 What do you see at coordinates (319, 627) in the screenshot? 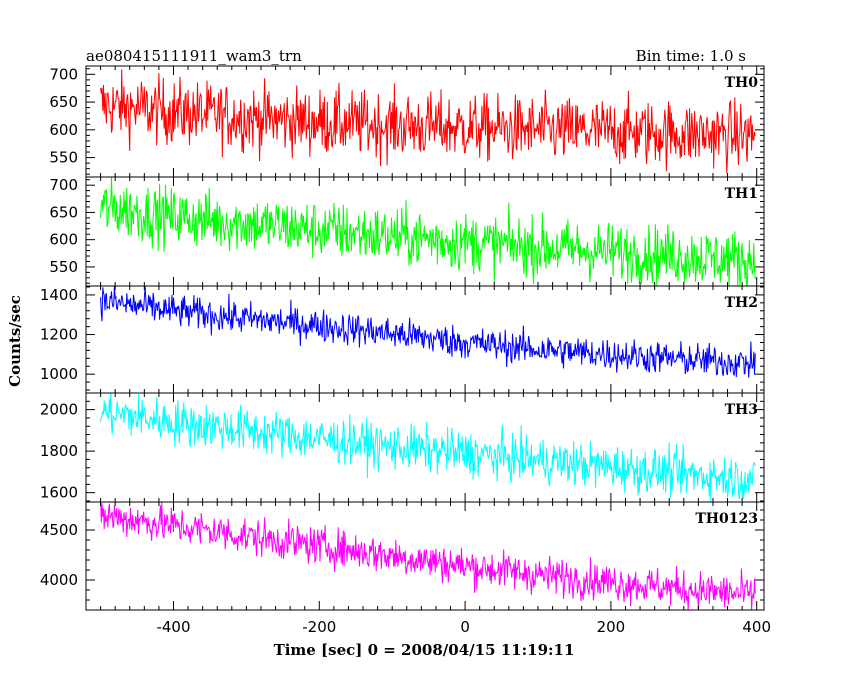
I see `x-tick-label: -200` at bounding box center [319, 627].